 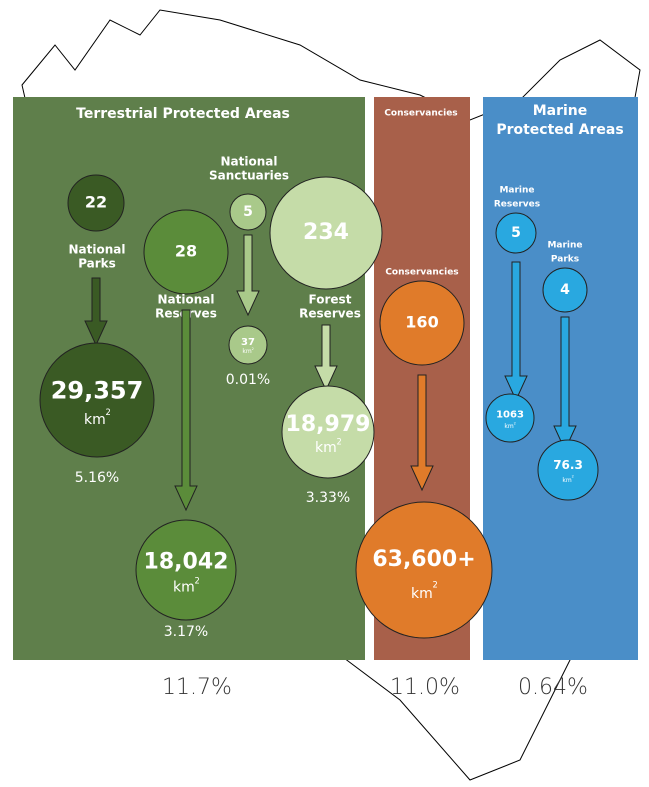 I want to click on area: 76.3, so click(x=568, y=465).